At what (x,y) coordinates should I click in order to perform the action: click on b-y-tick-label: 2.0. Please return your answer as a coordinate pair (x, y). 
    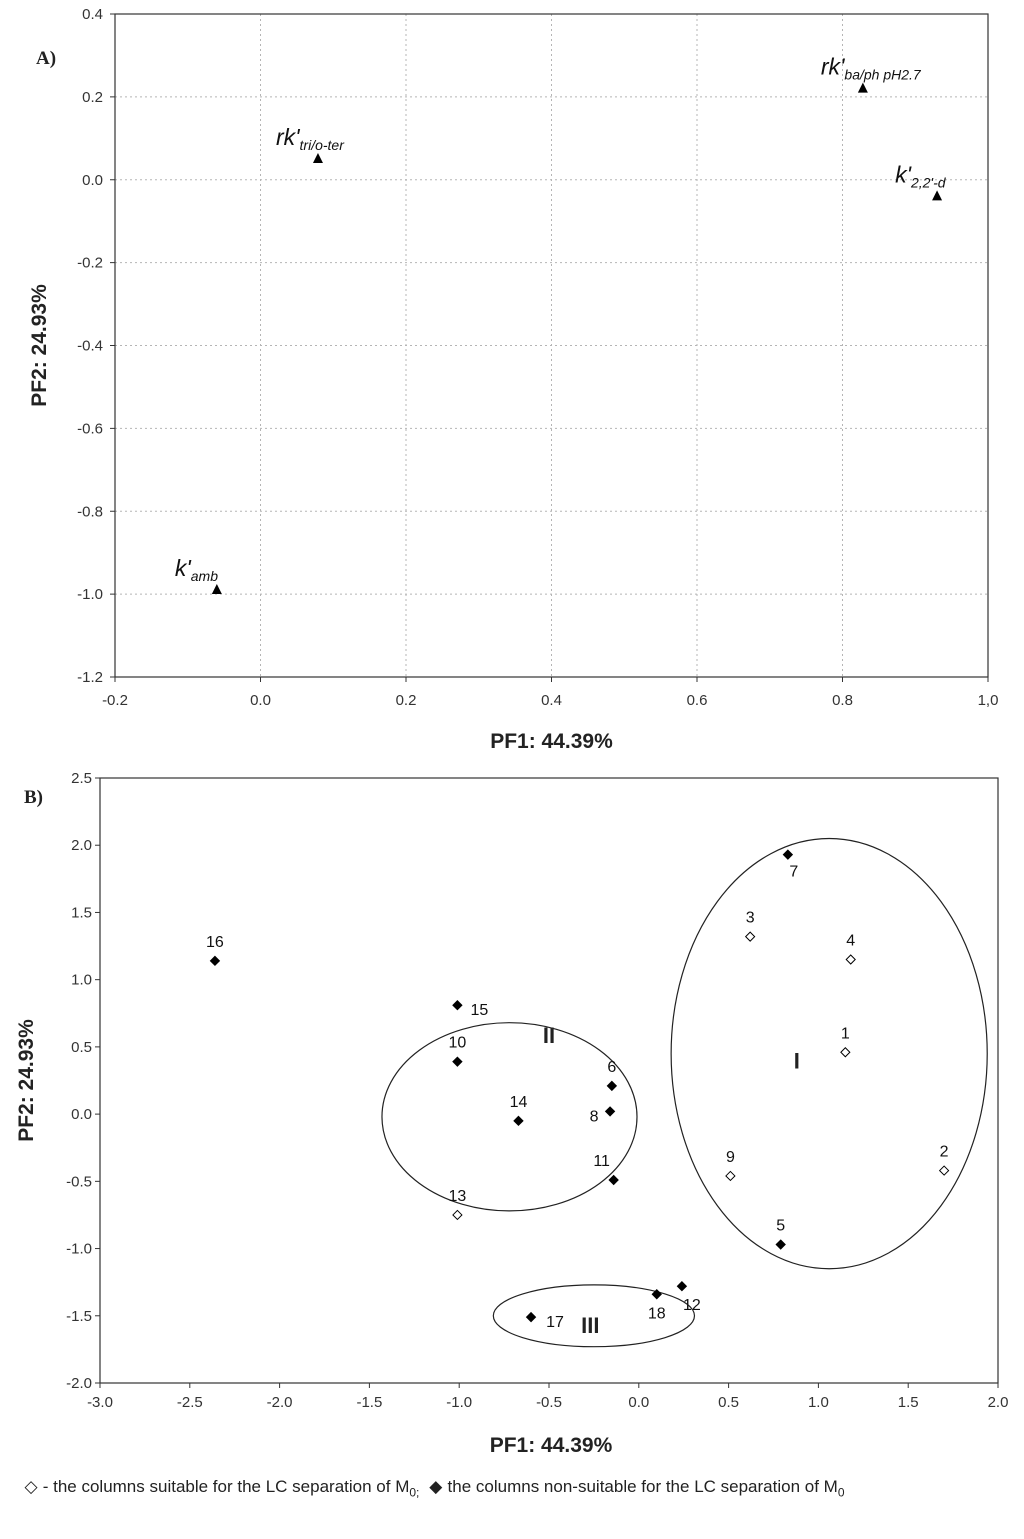
    Looking at the image, I should click on (81, 845).